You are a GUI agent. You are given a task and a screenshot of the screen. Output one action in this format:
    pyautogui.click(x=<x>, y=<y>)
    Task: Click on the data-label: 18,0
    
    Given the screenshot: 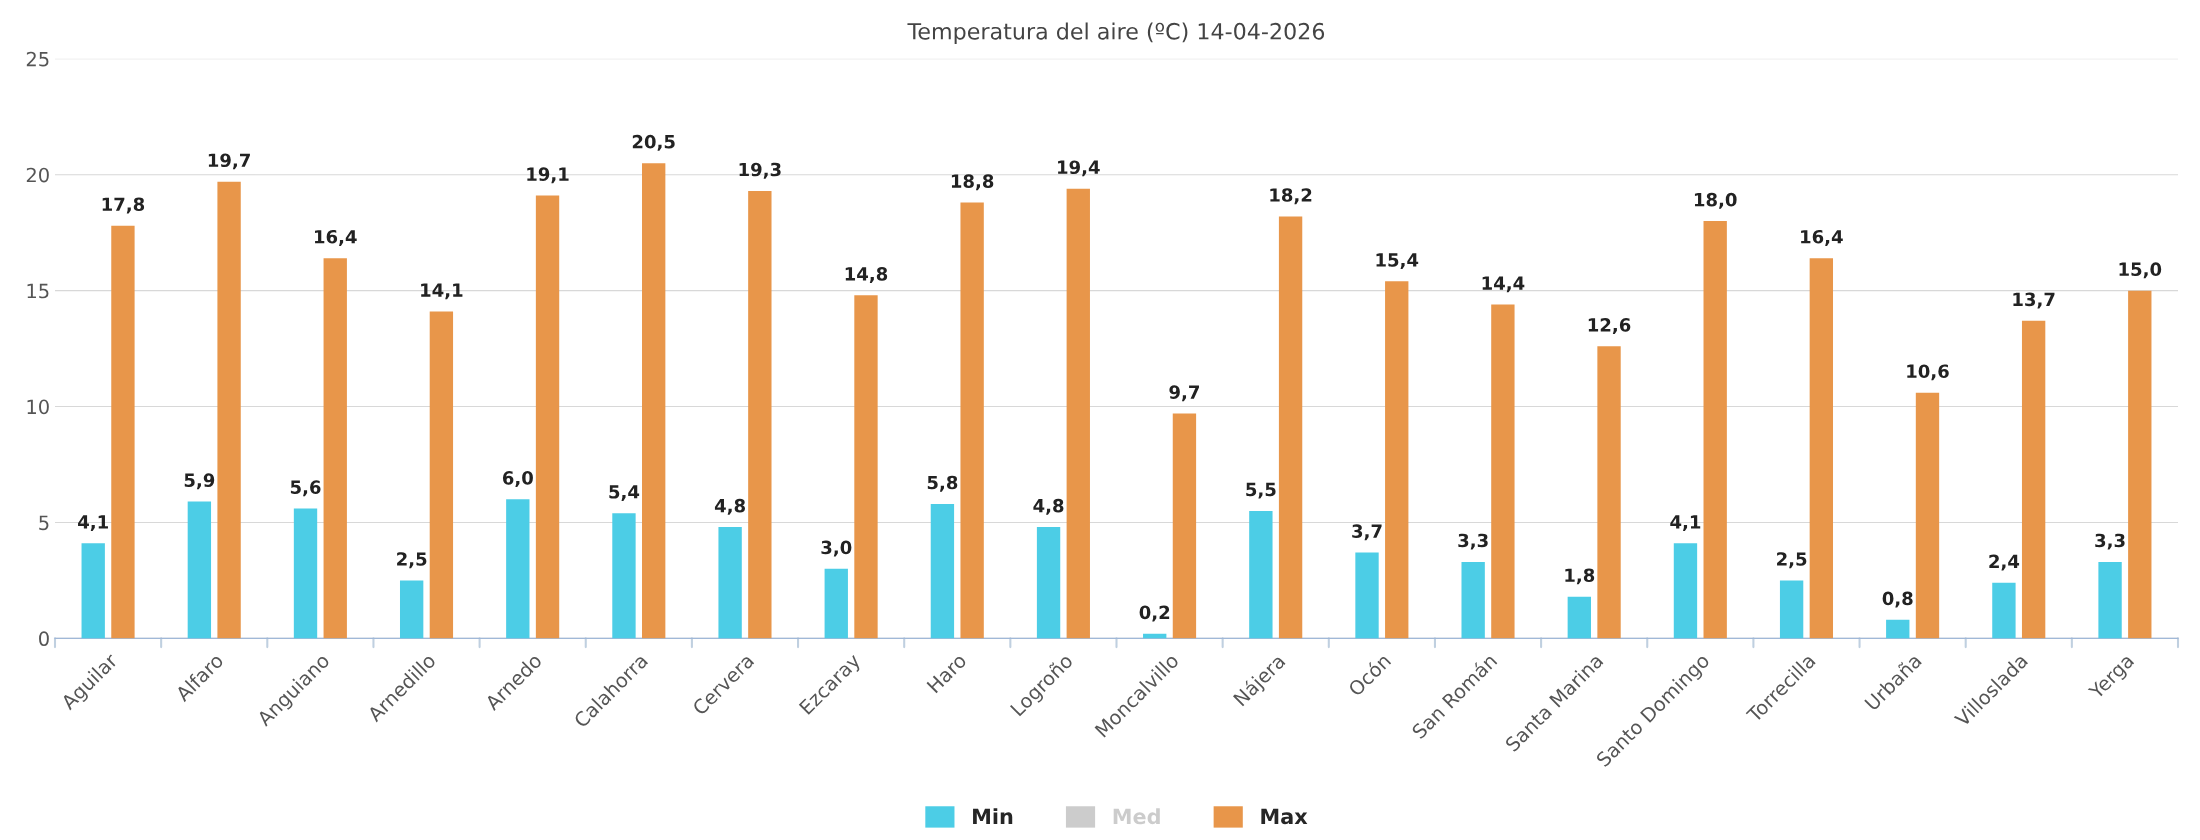 What is the action you would take?
    pyautogui.click(x=1715, y=200)
    